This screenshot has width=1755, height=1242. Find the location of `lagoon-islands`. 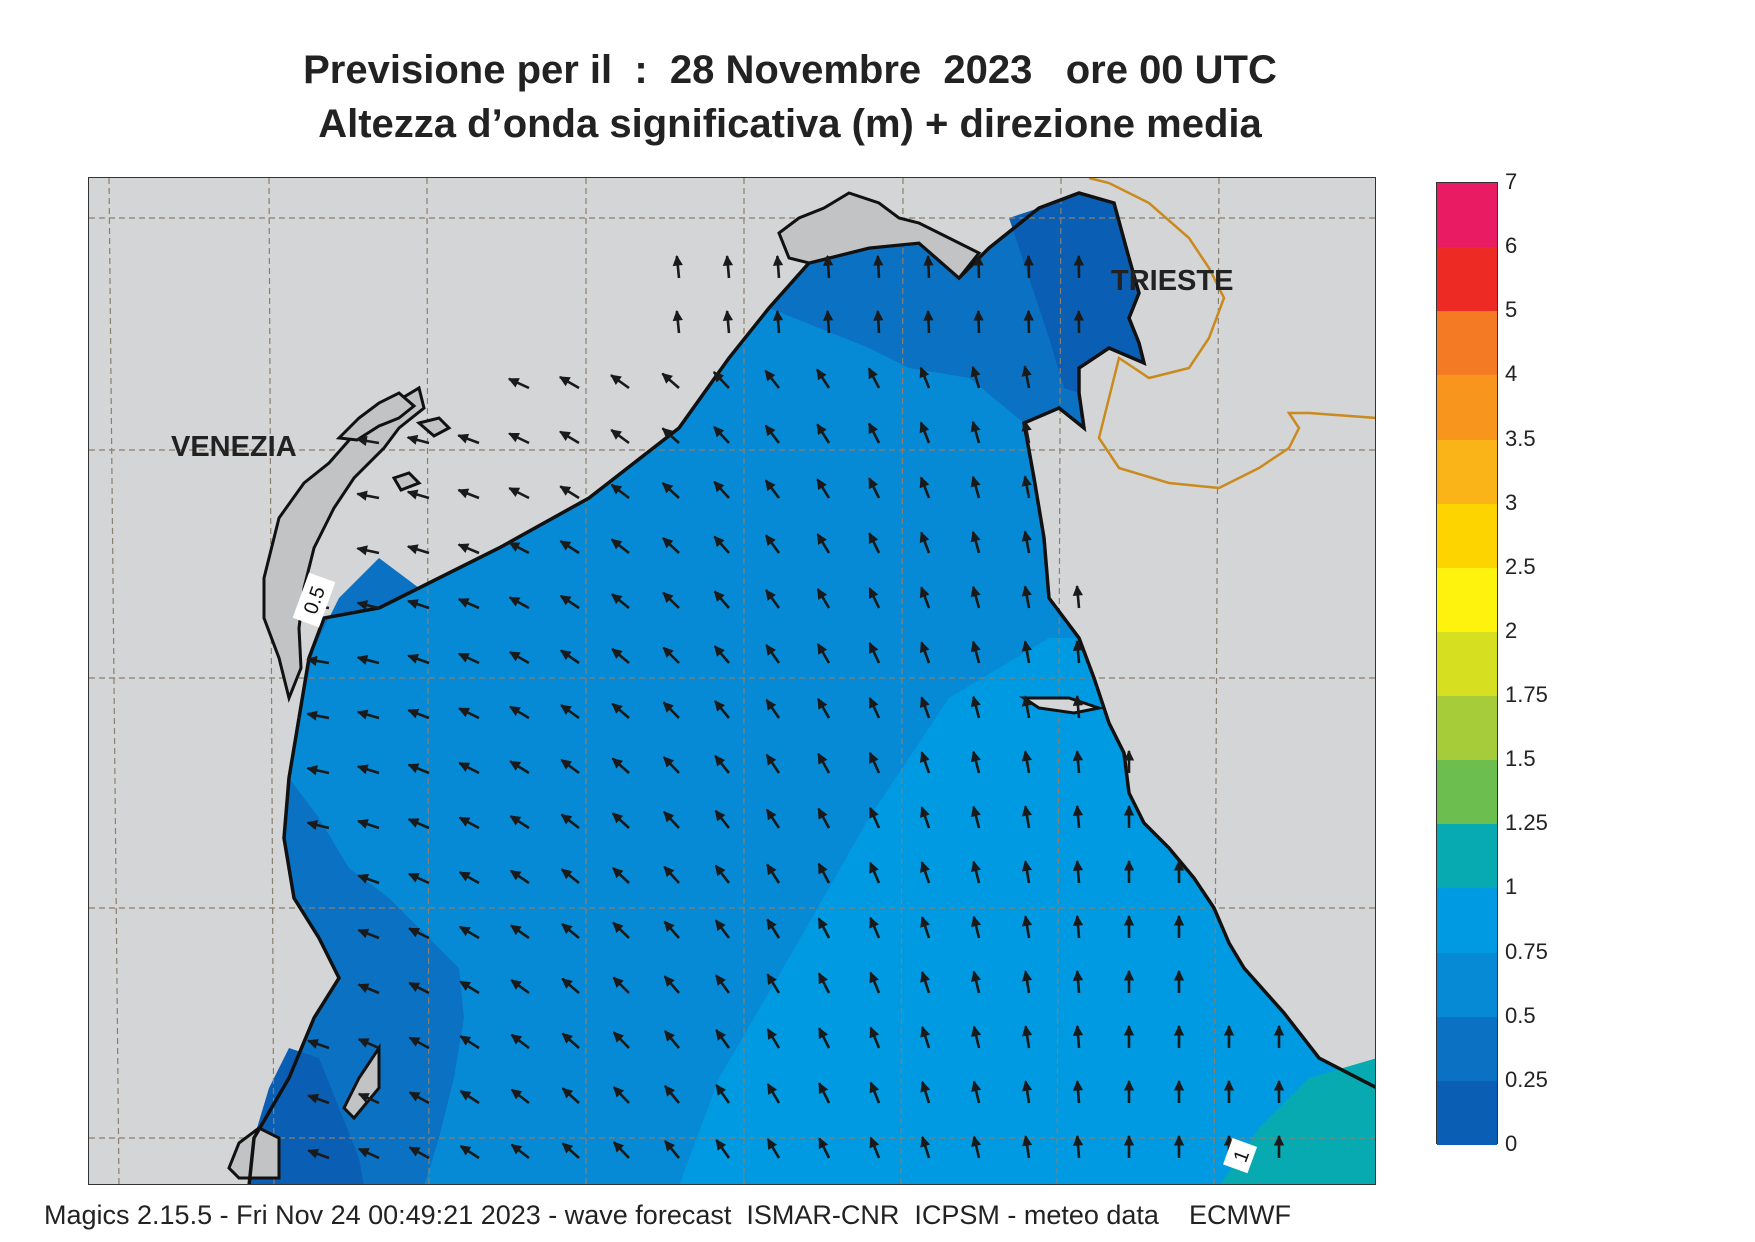

lagoon-islands is located at coordinates (339, 785).